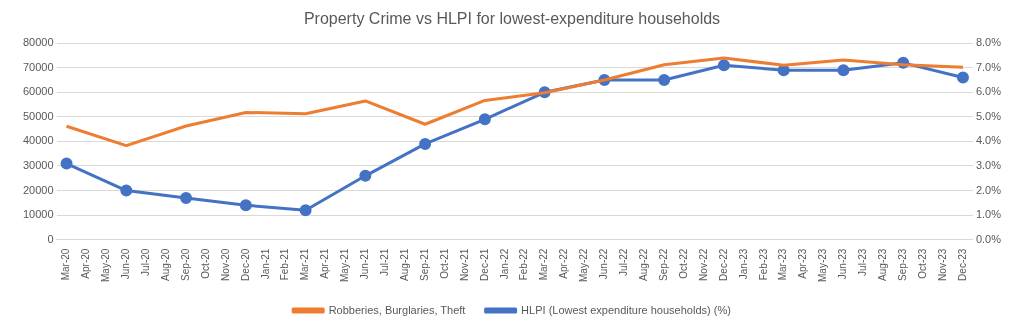 This screenshot has width=1024, height=330. Describe the element at coordinates (38, 66) in the screenshot. I see `y-tick-label: 70000` at that location.